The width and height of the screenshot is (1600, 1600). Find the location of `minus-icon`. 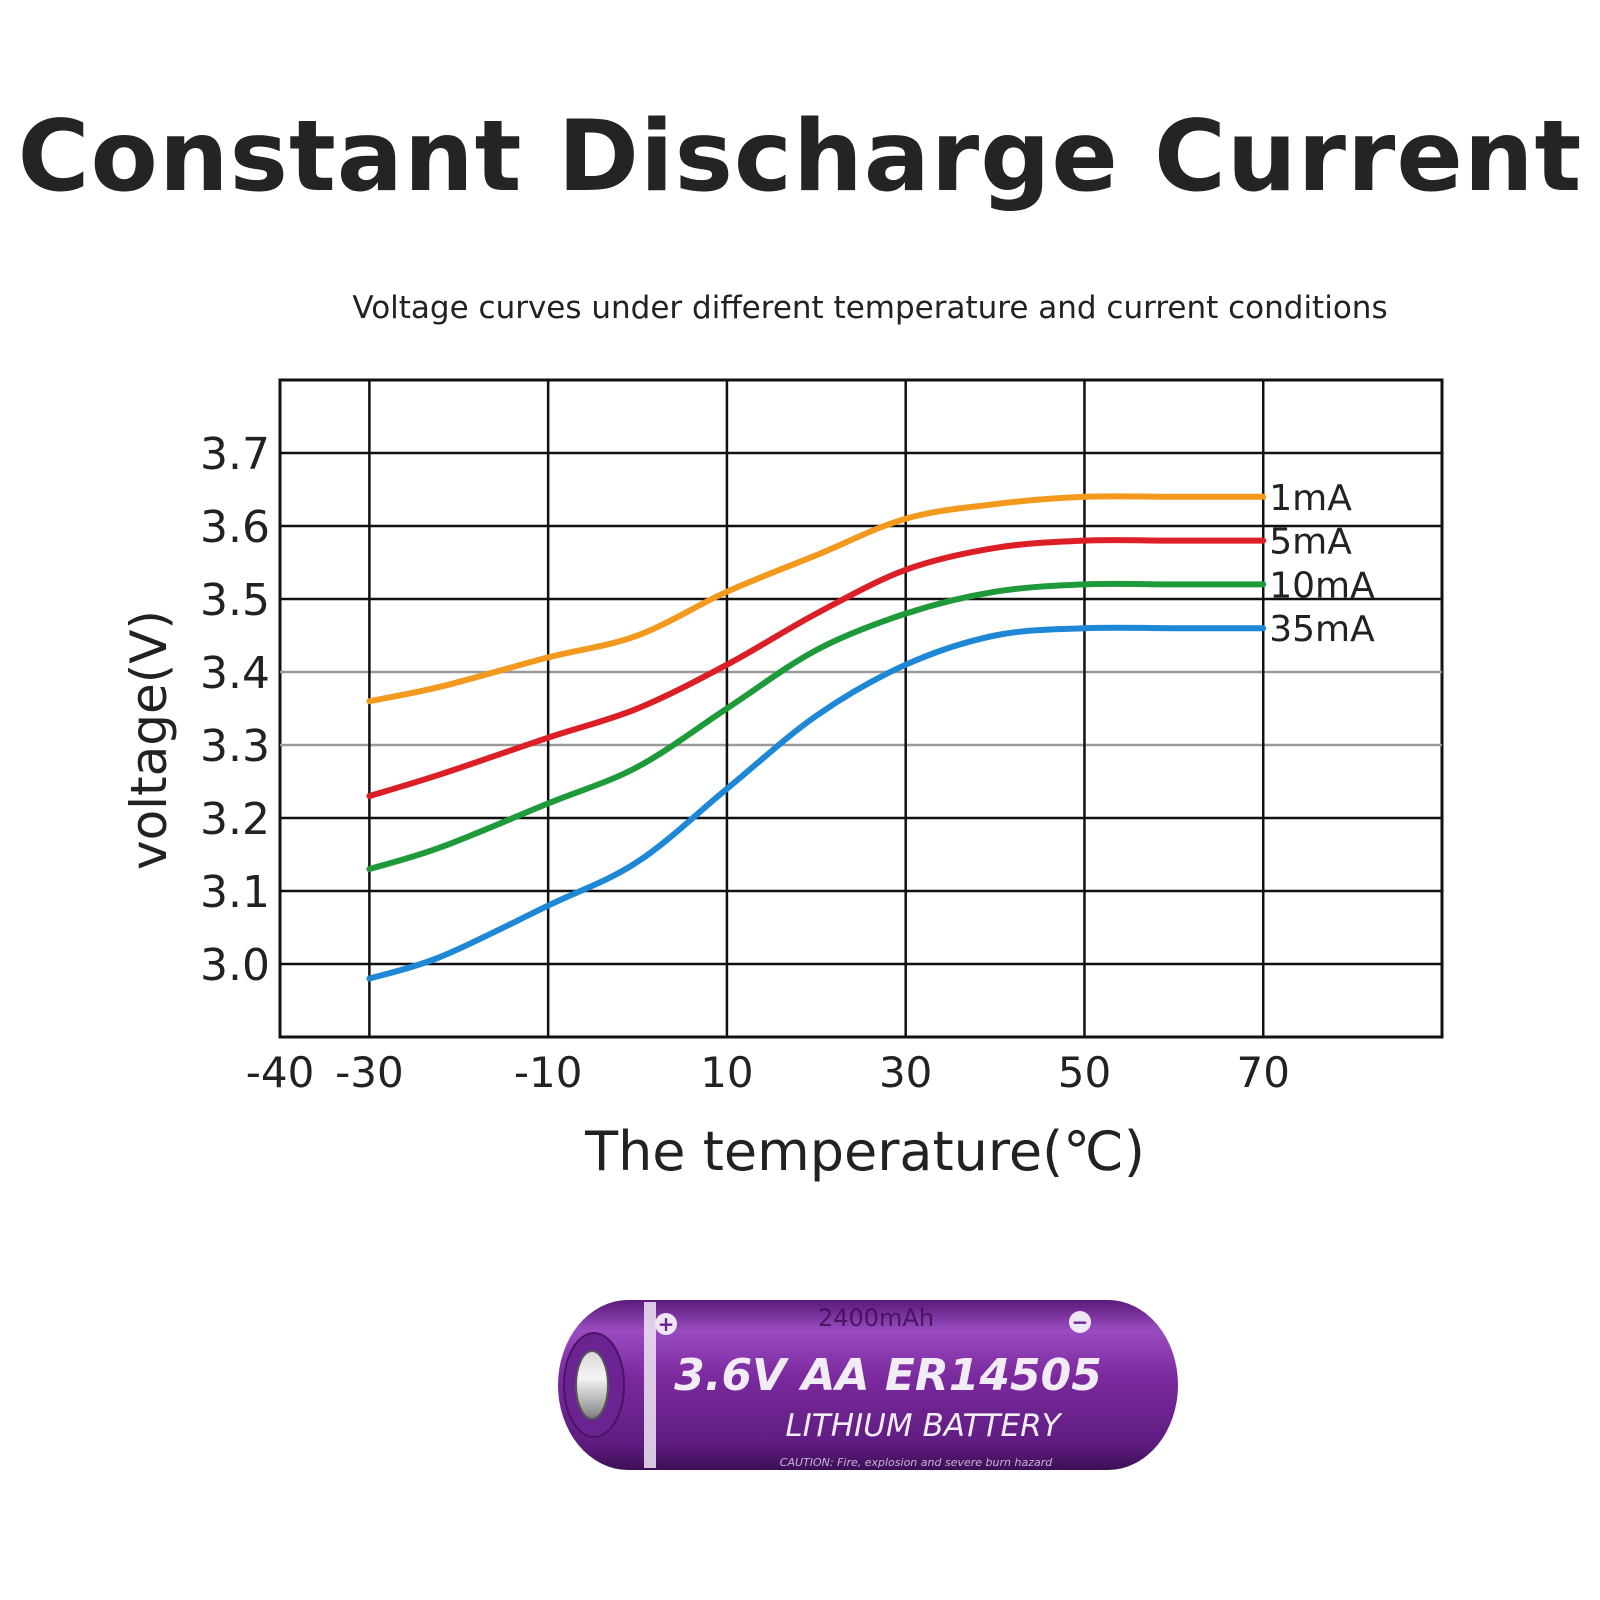

minus-icon is located at coordinates (1080, 1322).